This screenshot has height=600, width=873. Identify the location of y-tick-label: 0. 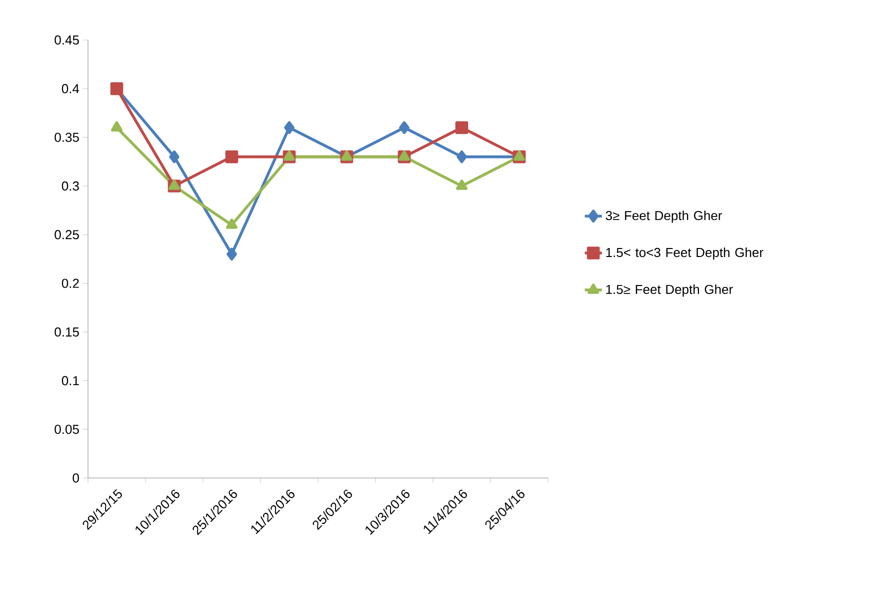
(75, 478).